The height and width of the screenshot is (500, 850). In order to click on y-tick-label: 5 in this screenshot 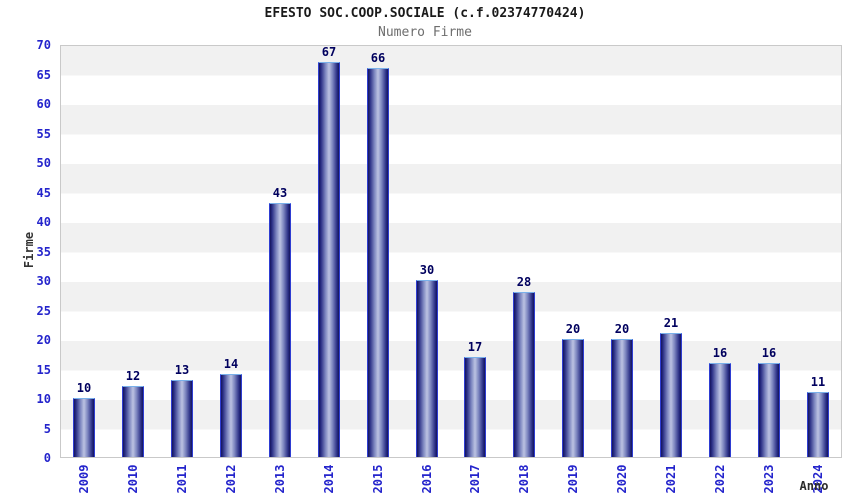, I will do `click(47, 428)`.